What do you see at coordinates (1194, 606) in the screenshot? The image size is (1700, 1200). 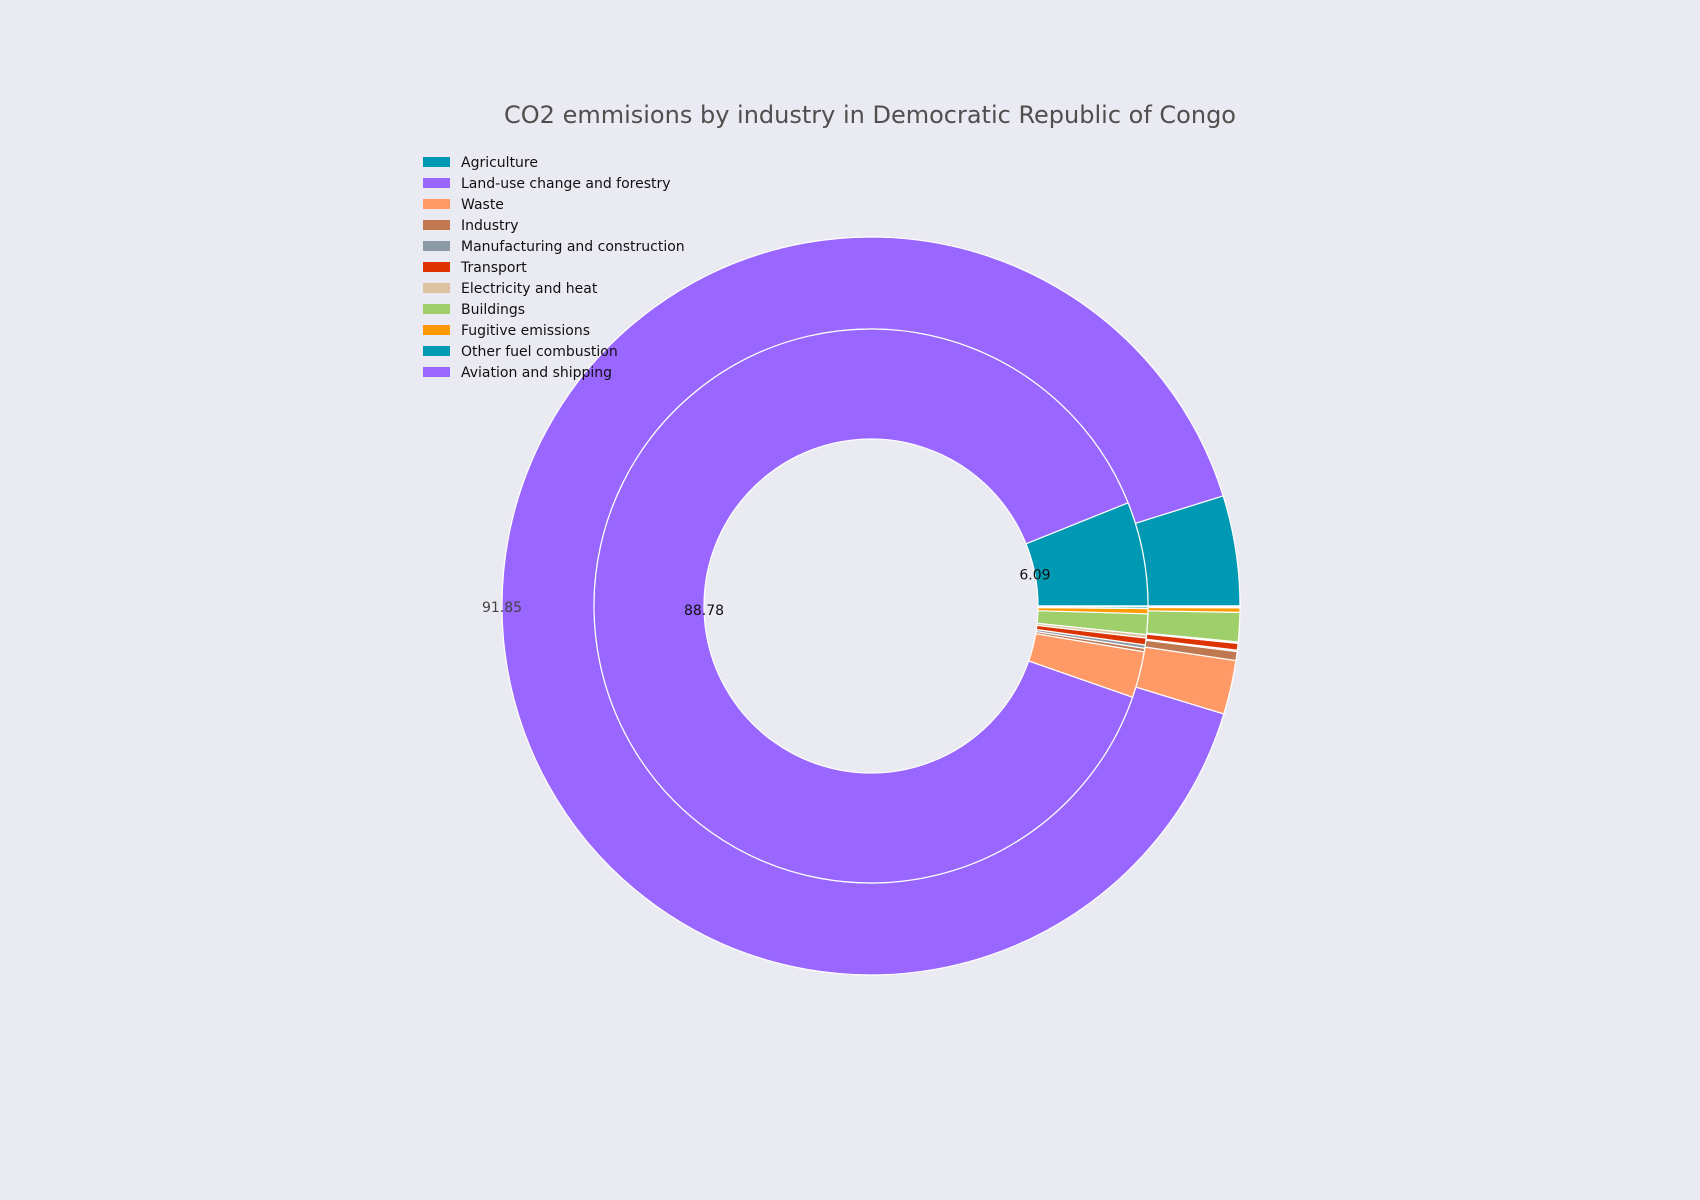 I see `outer-slice-aviation-and-shipping` at bounding box center [1194, 606].